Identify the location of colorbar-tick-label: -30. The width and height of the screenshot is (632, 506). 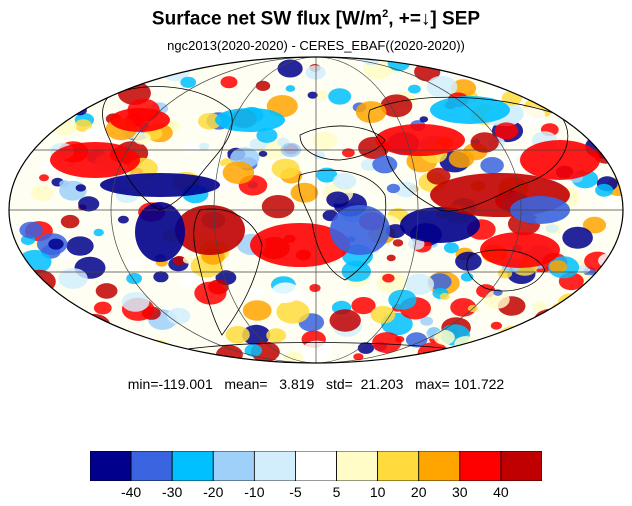
(172, 492).